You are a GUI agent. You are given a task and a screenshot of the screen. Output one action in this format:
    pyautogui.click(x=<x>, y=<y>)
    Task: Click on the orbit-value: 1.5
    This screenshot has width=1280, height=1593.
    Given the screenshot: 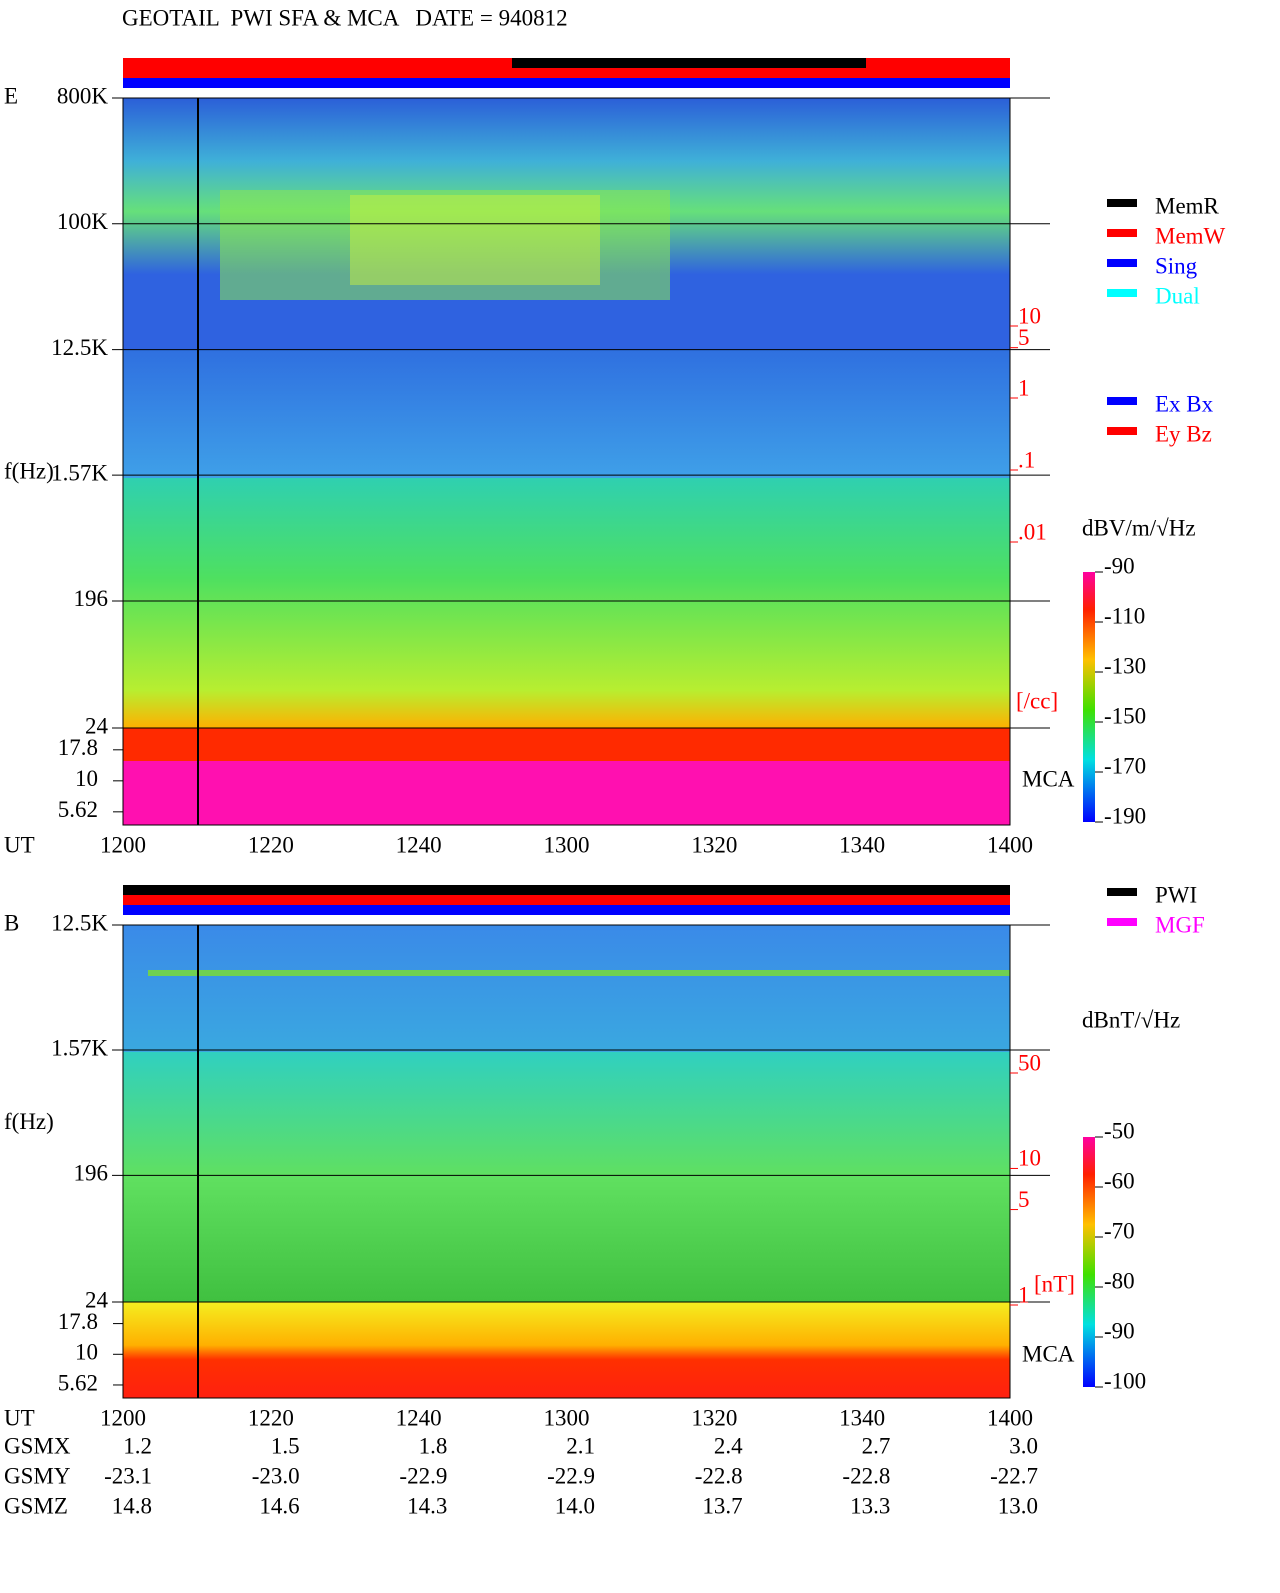 What is the action you would take?
    pyautogui.click(x=285, y=1445)
    